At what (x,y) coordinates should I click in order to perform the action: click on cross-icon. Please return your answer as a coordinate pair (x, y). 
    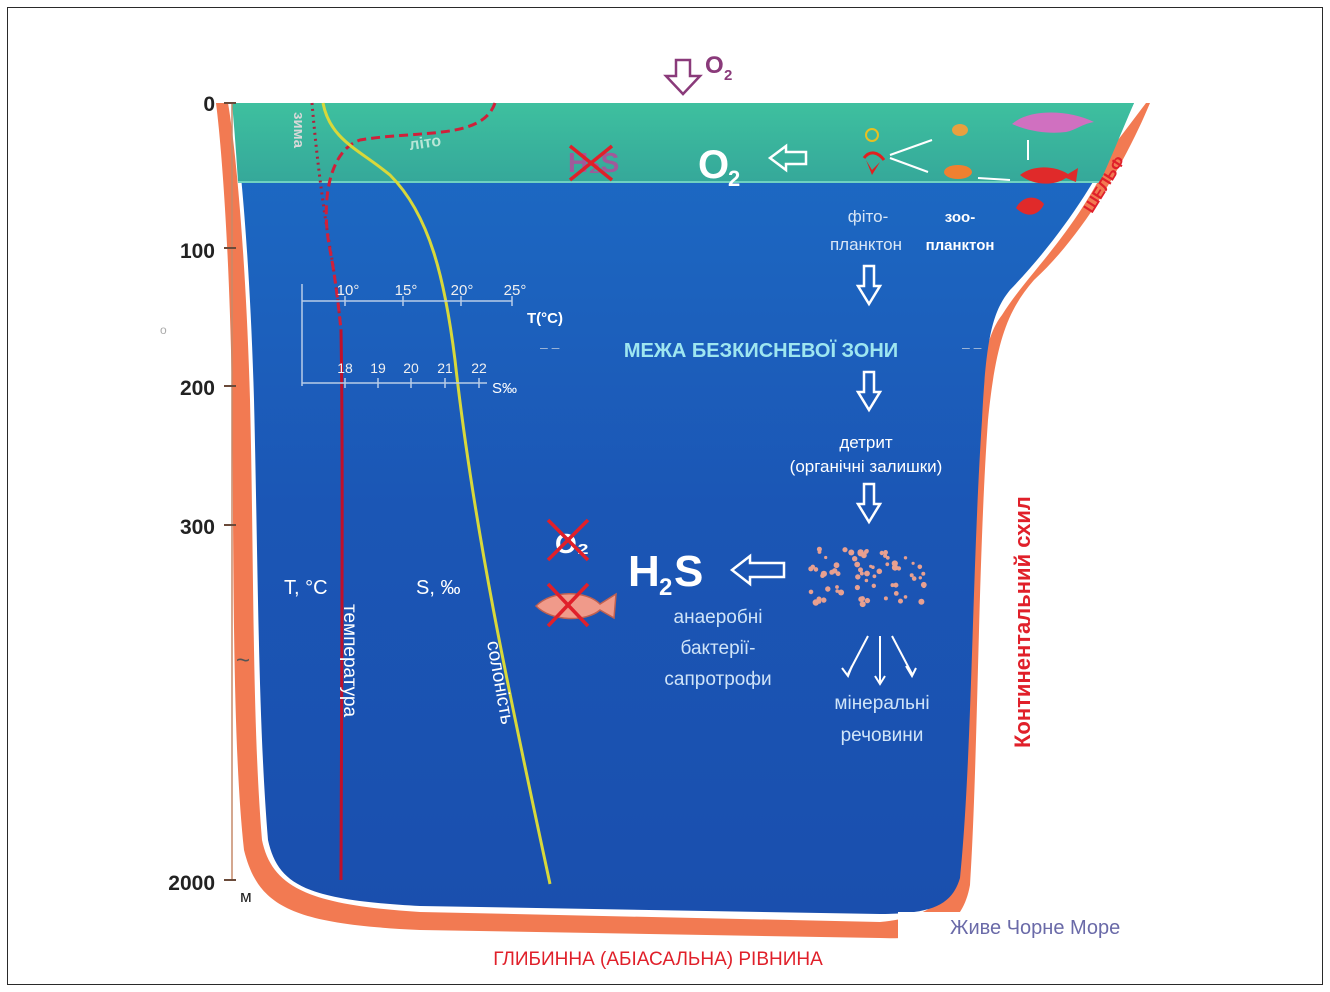
    Looking at the image, I should click on (591, 163).